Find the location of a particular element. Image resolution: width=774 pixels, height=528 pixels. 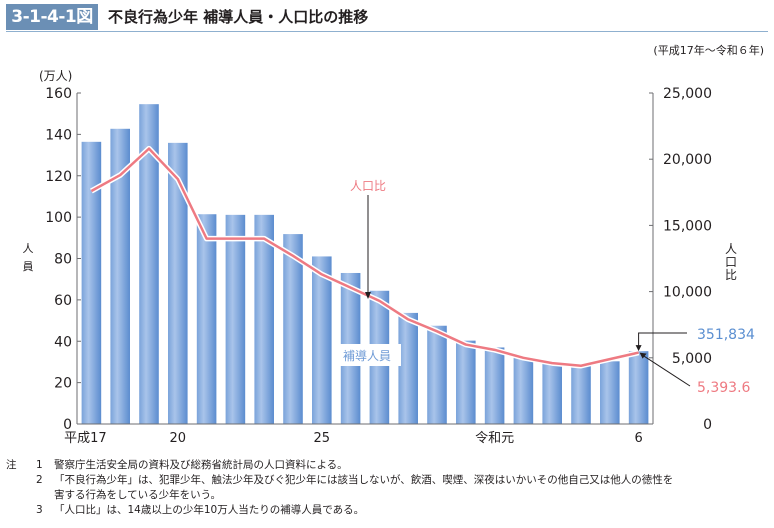

left-tick-label: 100 is located at coordinates (58, 218).